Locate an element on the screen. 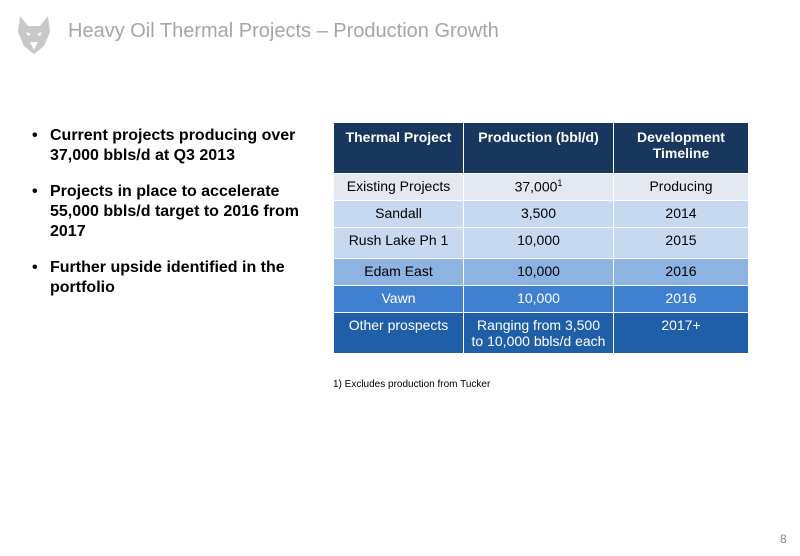  table-row: Sandall 3,500 2014 is located at coordinates (541, 214).